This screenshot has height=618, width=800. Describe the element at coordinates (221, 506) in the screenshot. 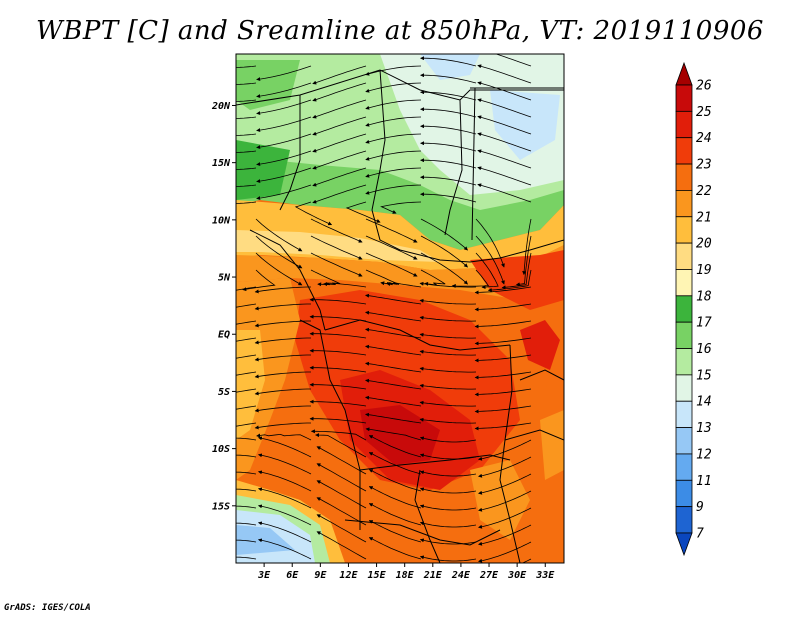

I see `lat-label: 15S` at that location.